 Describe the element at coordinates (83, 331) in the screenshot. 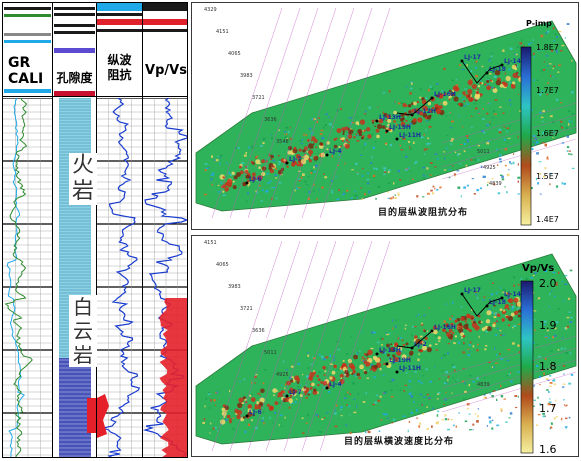

I see `lithology-label-dolomite: 白 云 岩` at that location.